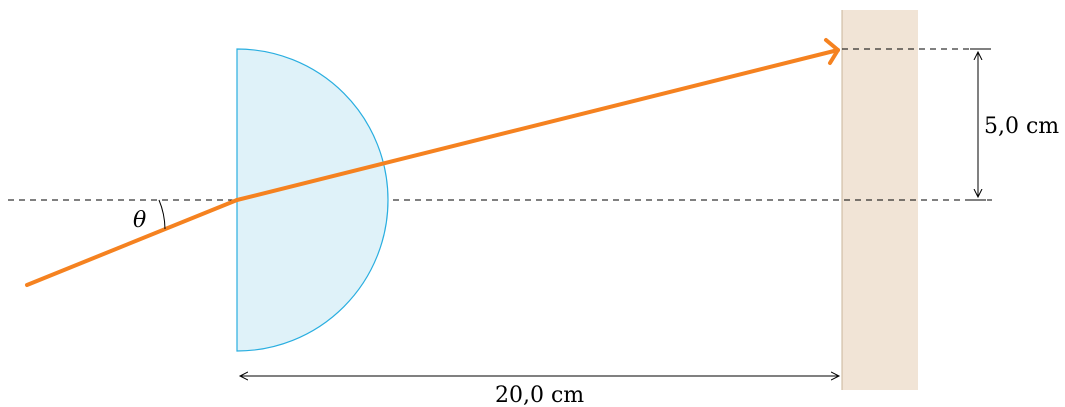  What do you see at coordinates (139, 220) in the screenshot?
I see `angle-label: θ` at bounding box center [139, 220].